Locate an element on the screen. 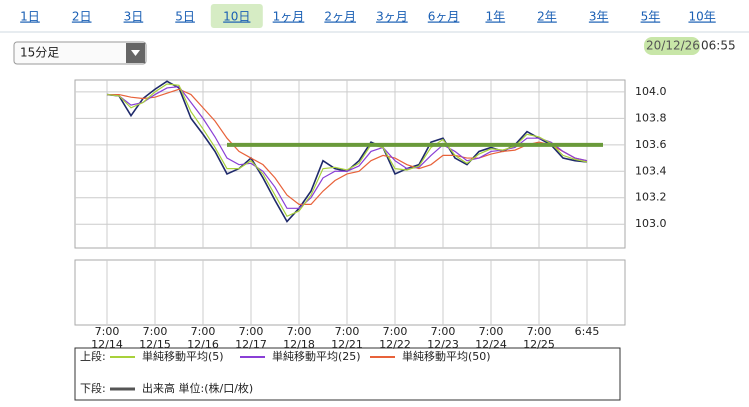 The image size is (749, 407). y-tick-label: 104.0 is located at coordinates (651, 91).